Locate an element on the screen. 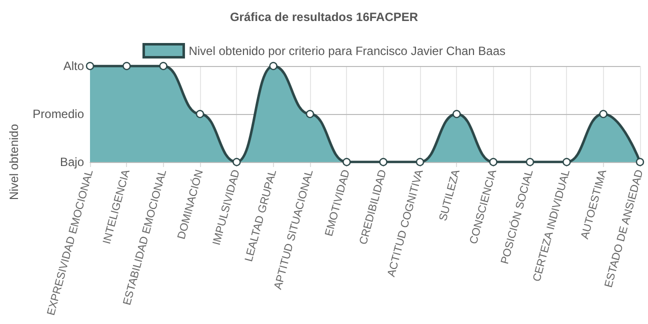 Image resolution: width=648 pixels, height=324 pixels. x-tick-label: LEALTAD GRUPAL is located at coordinates (261, 216).